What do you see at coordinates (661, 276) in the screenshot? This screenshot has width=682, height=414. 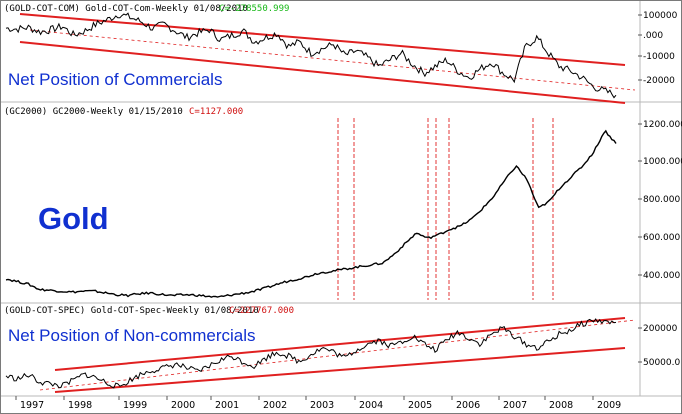 I see `y-tick-label: 400.000` at bounding box center [661, 276].